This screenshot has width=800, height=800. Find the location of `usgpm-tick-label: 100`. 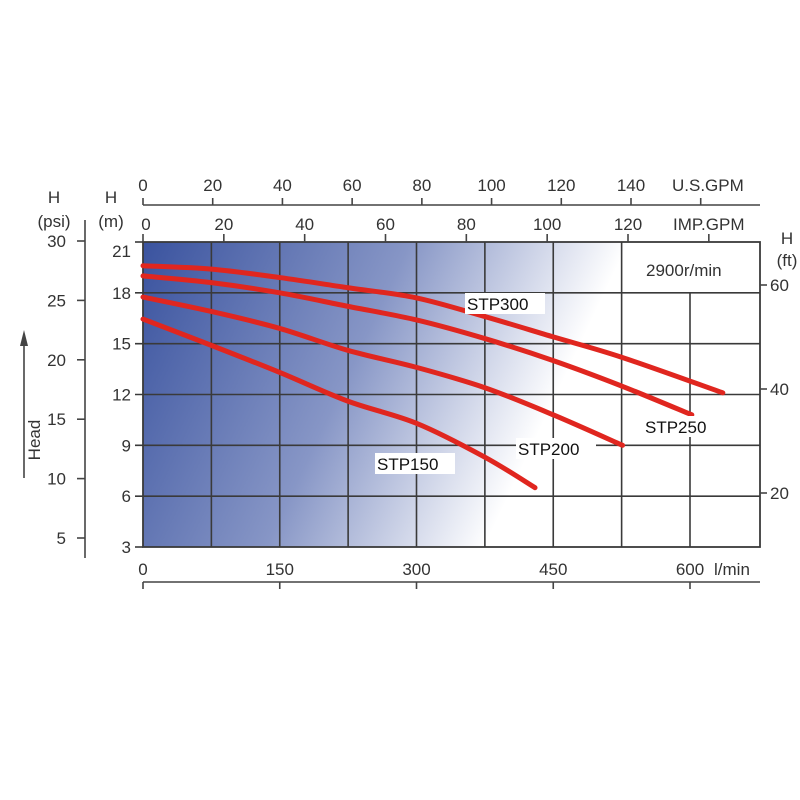

usgpm-tick-label: 100 is located at coordinates (491, 185).